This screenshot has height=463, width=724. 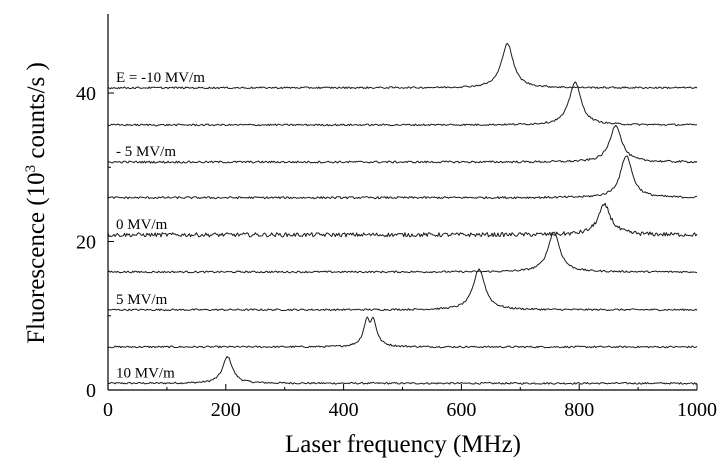 What do you see at coordinates (160, 78) in the screenshot?
I see `trace-annotation-0: E = -10 MV/m` at bounding box center [160, 78].